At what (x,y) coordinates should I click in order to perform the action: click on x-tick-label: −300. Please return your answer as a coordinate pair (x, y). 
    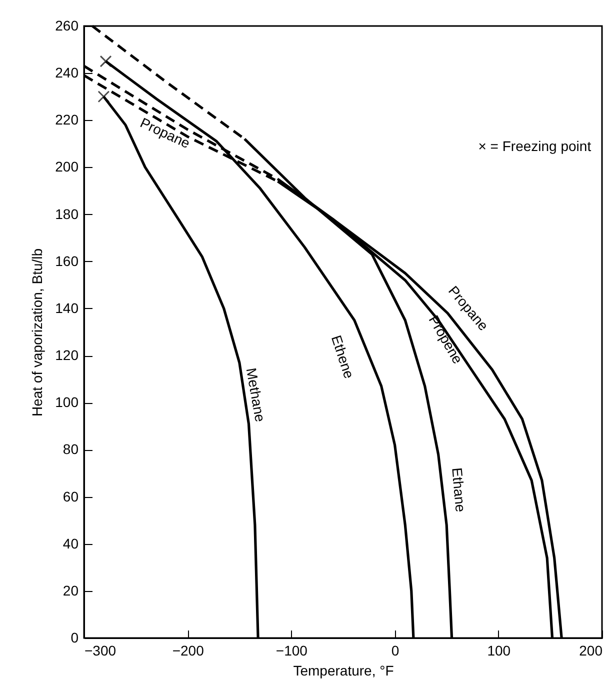
    Looking at the image, I should click on (100, 650).